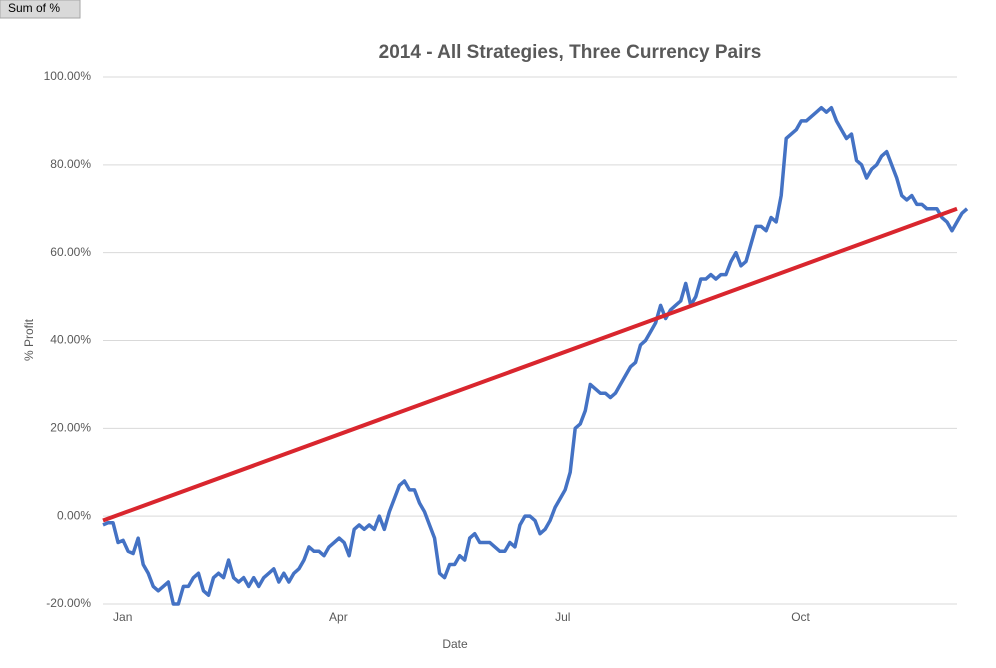  Describe the element at coordinates (70, 428) in the screenshot. I see `y-tick-label: 20.00%` at that location.